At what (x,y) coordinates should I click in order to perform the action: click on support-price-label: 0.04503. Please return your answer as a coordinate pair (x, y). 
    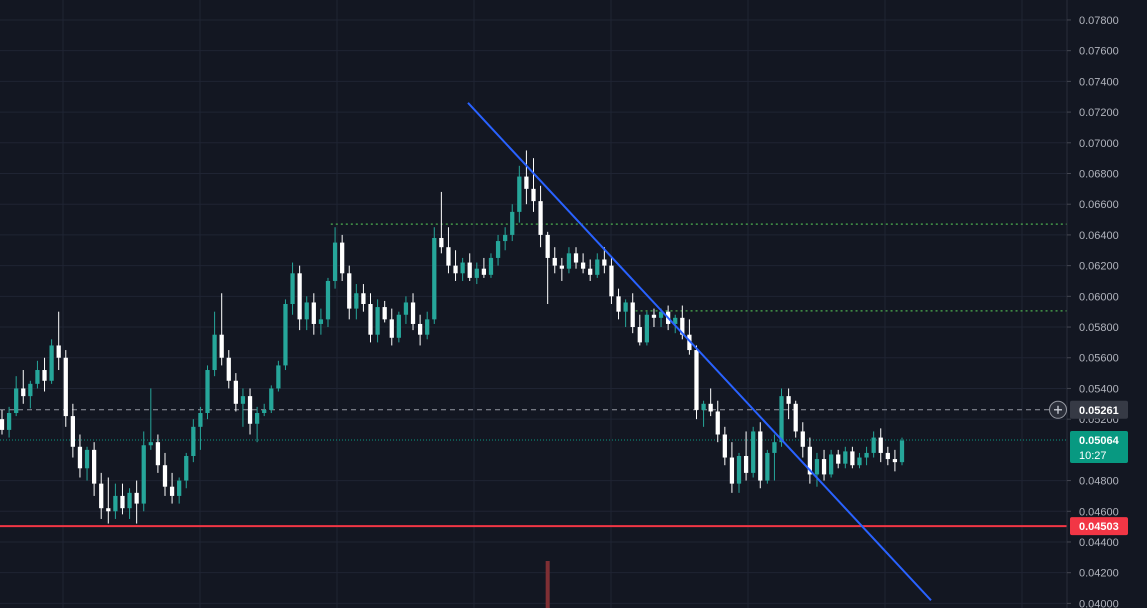
    Looking at the image, I should click on (1099, 527).